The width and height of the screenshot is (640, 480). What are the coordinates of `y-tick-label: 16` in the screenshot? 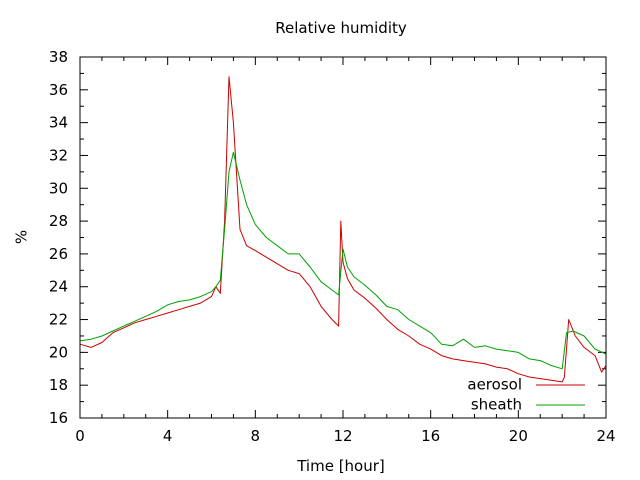 It's located at (58, 418).